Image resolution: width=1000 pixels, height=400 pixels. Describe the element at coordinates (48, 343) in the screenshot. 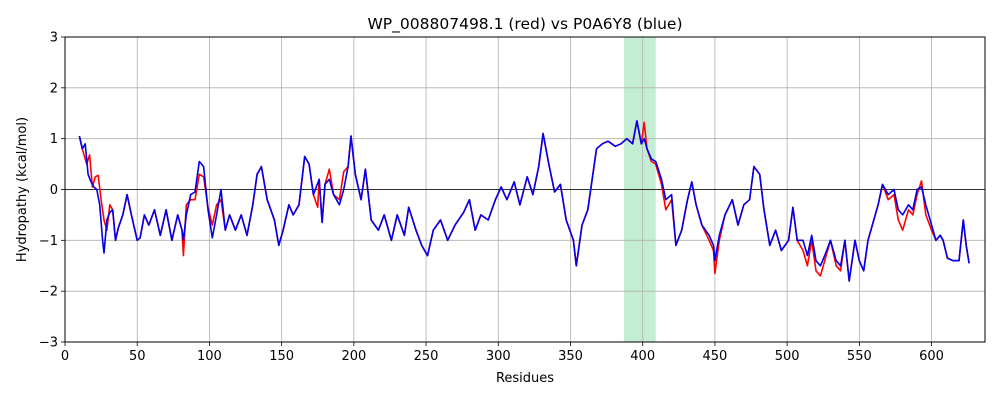

I see `y-tick-label: −3` at that location.